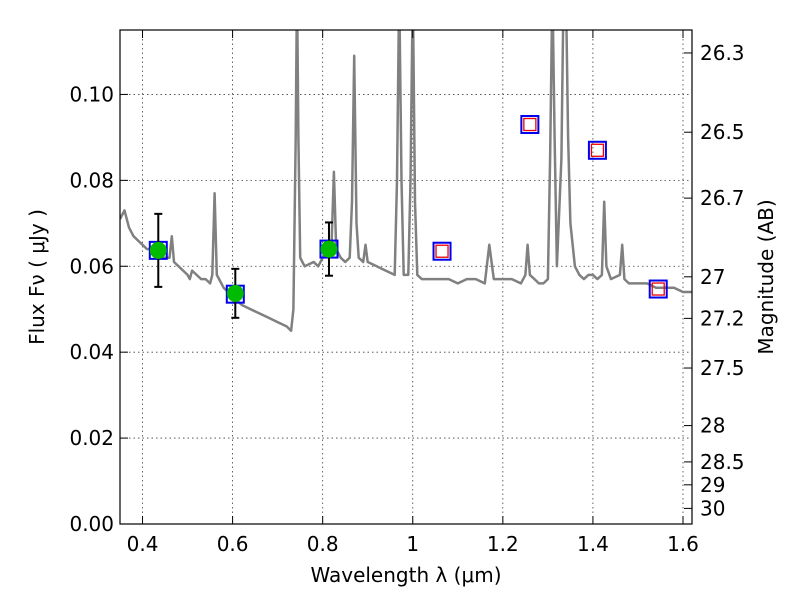 Image resolution: width=800 pixels, height=600 pixels. I want to click on x-tick-label: 1.2, so click(503, 544).